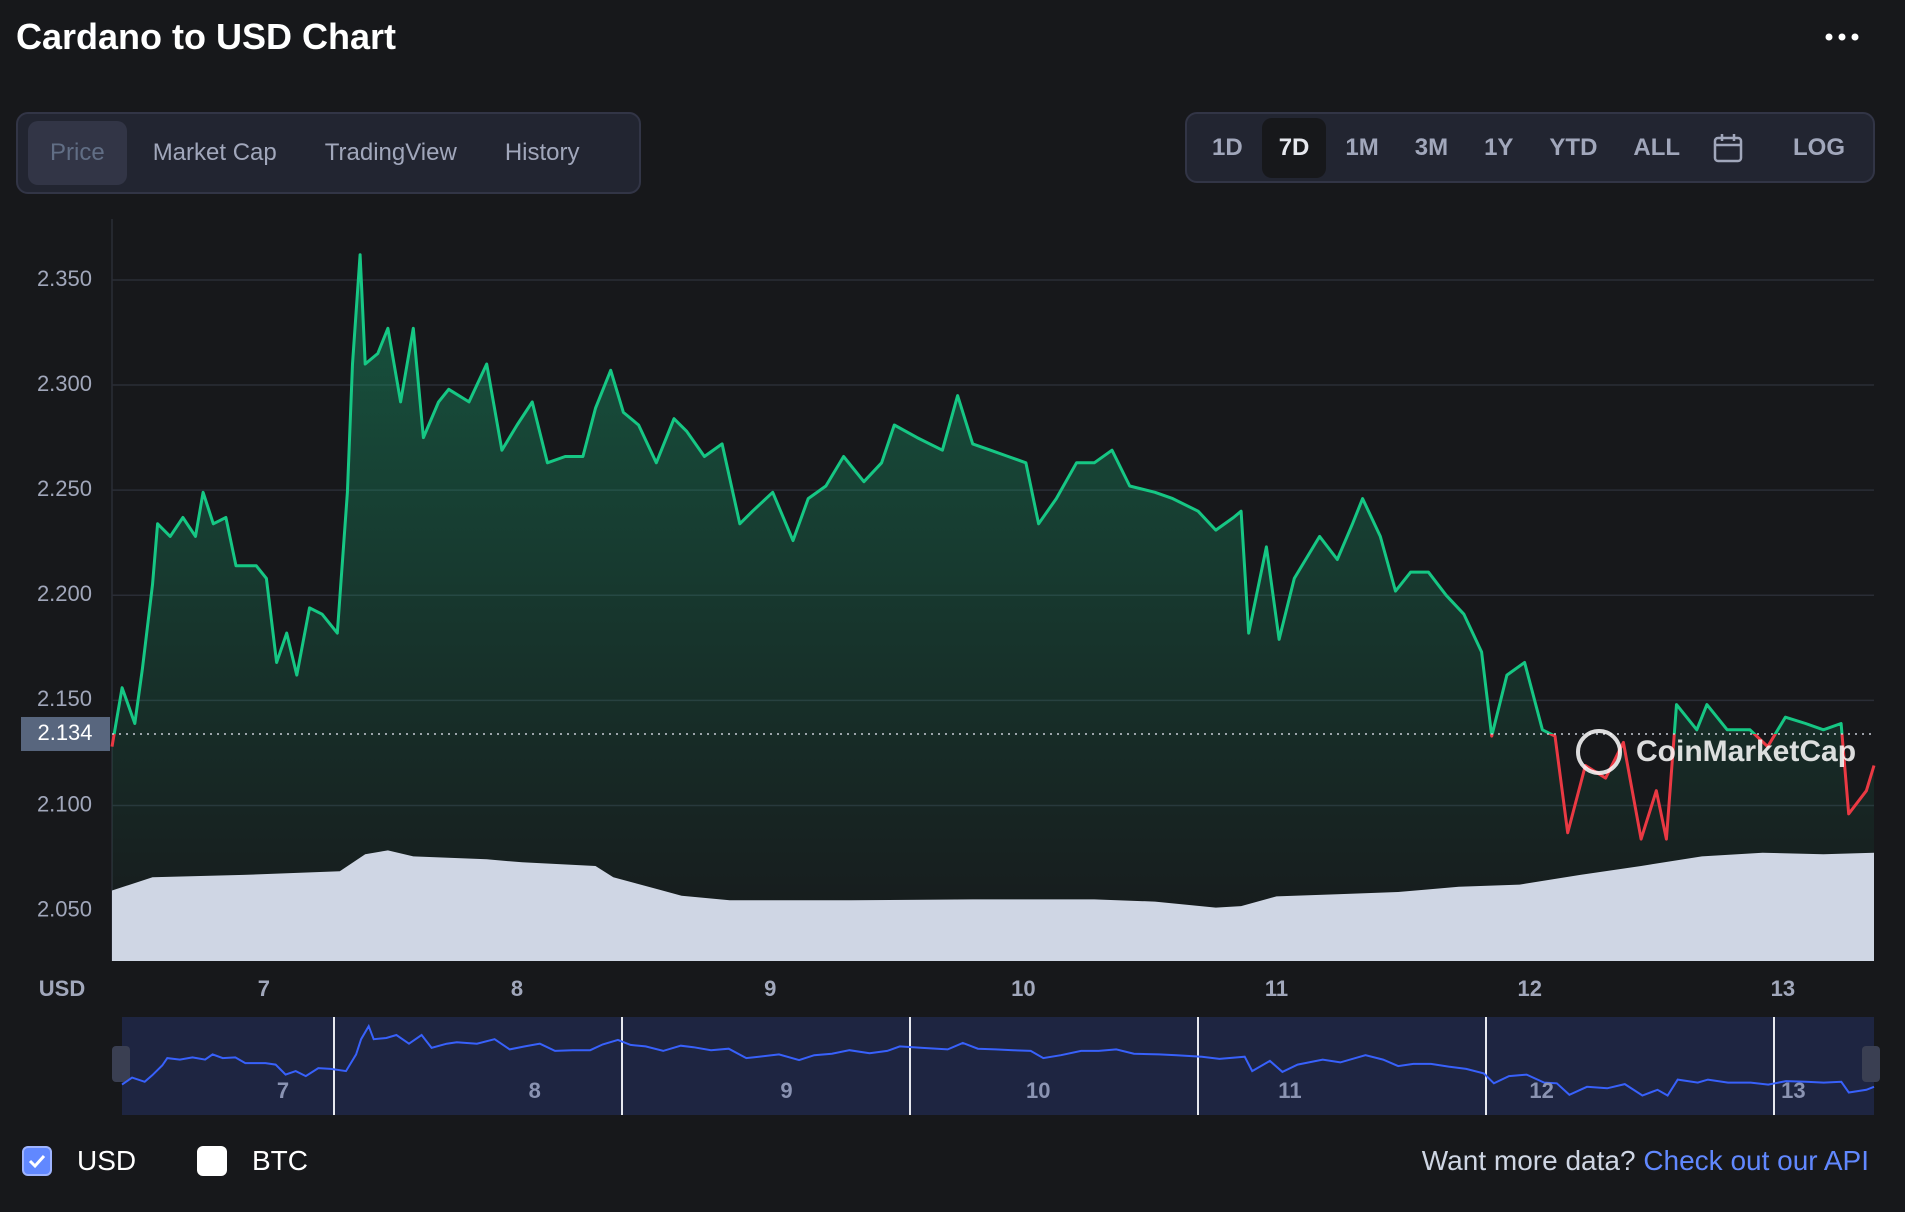  Describe the element at coordinates (1038, 1090) in the screenshot. I see `navigator-tick-label: 10` at that location.